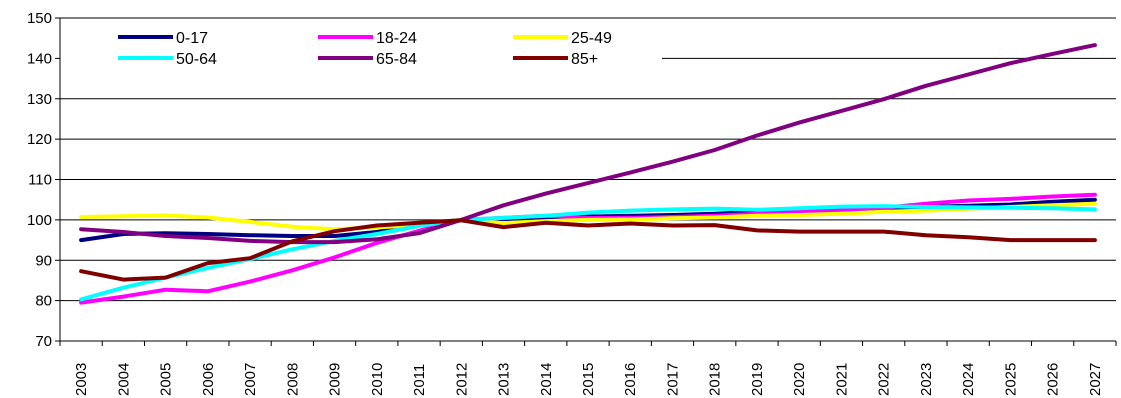  What do you see at coordinates (757, 379) in the screenshot?
I see `x-tick-label: 2019` at bounding box center [757, 379].